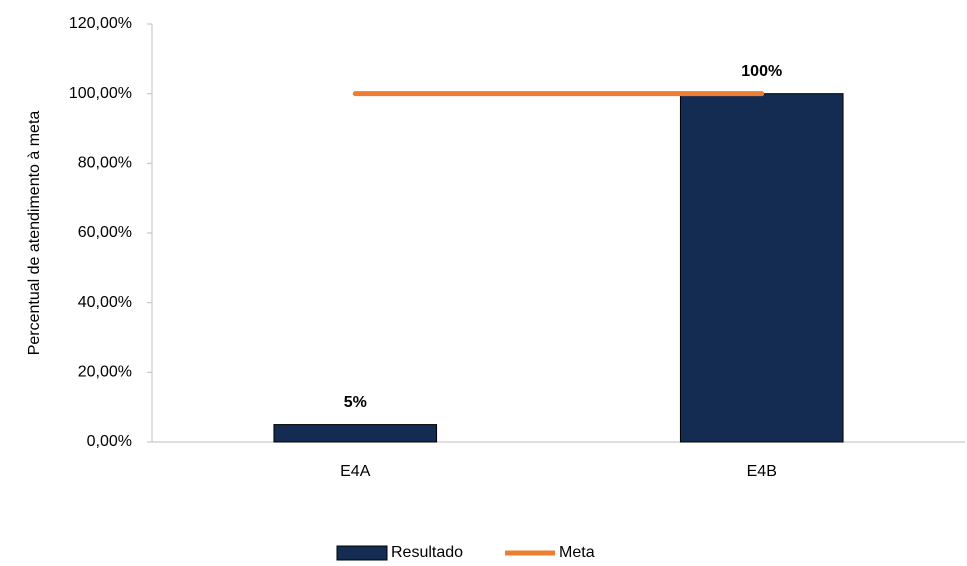  What do you see at coordinates (105, 302) in the screenshot?
I see `y-tick-label: 40,00%` at bounding box center [105, 302].